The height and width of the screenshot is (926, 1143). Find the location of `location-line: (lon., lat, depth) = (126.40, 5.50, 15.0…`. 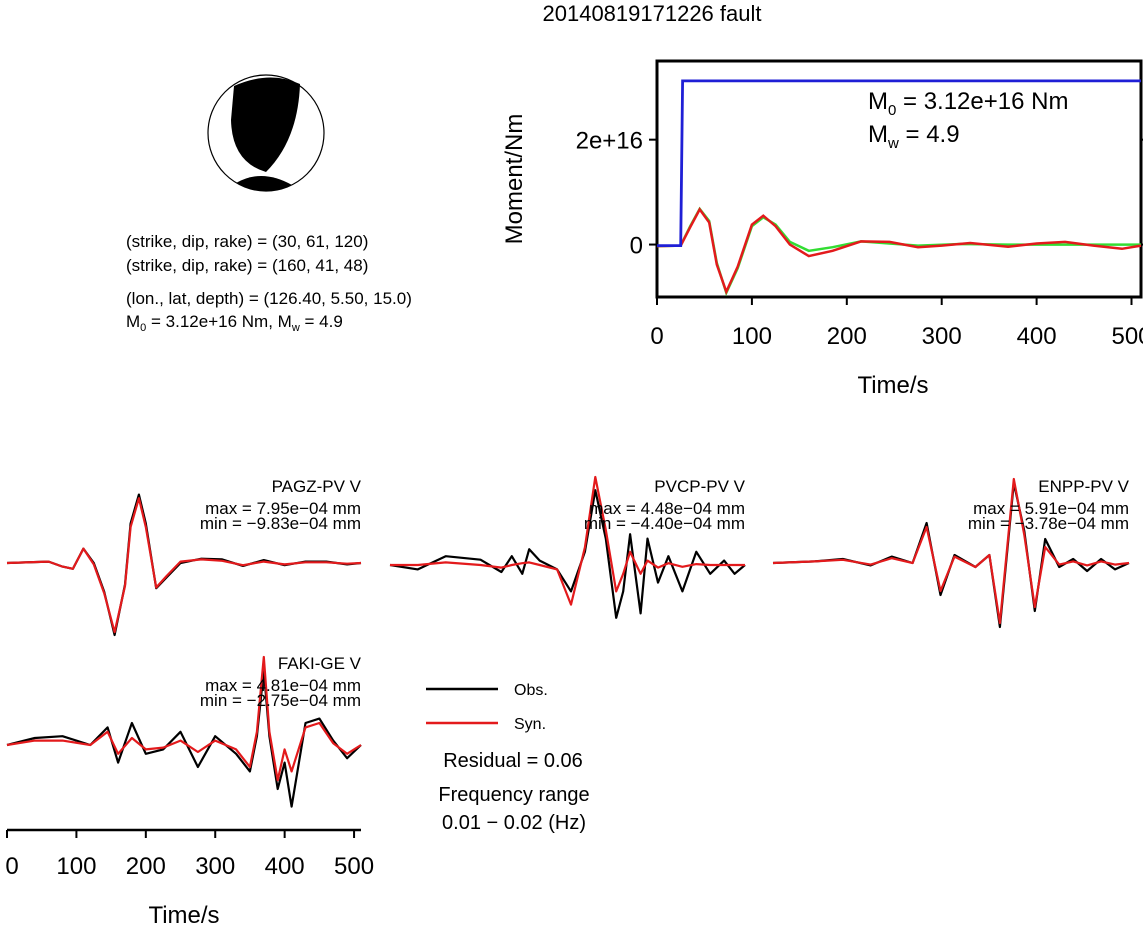

location-line: (lon., lat, depth) = (126.40, 5.50, 15.0… is located at coordinates (269, 298).